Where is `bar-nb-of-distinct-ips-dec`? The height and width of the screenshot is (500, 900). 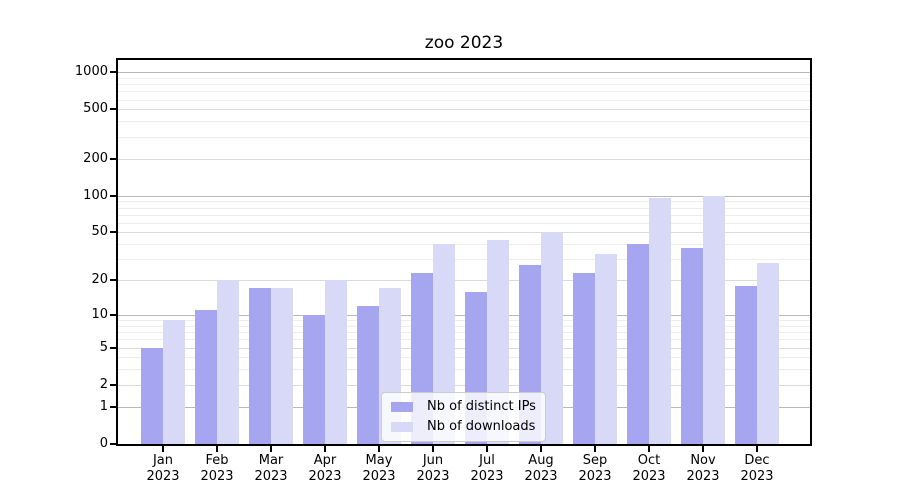 bar-nb-of-distinct-ips-dec is located at coordinates (746, 364).